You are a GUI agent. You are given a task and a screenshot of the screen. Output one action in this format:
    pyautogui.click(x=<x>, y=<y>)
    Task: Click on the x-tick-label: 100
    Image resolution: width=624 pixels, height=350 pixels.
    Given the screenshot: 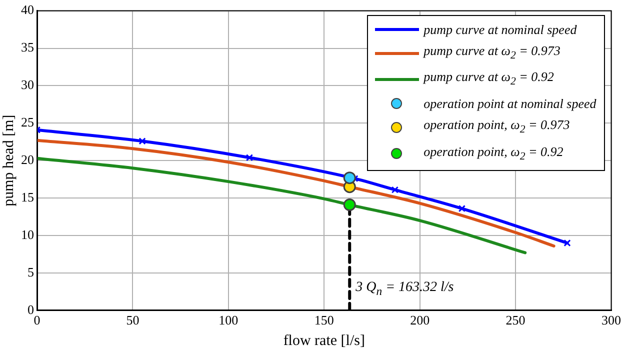 What is the action you would take?
    pyautogui.click(x=228, y=320)
    